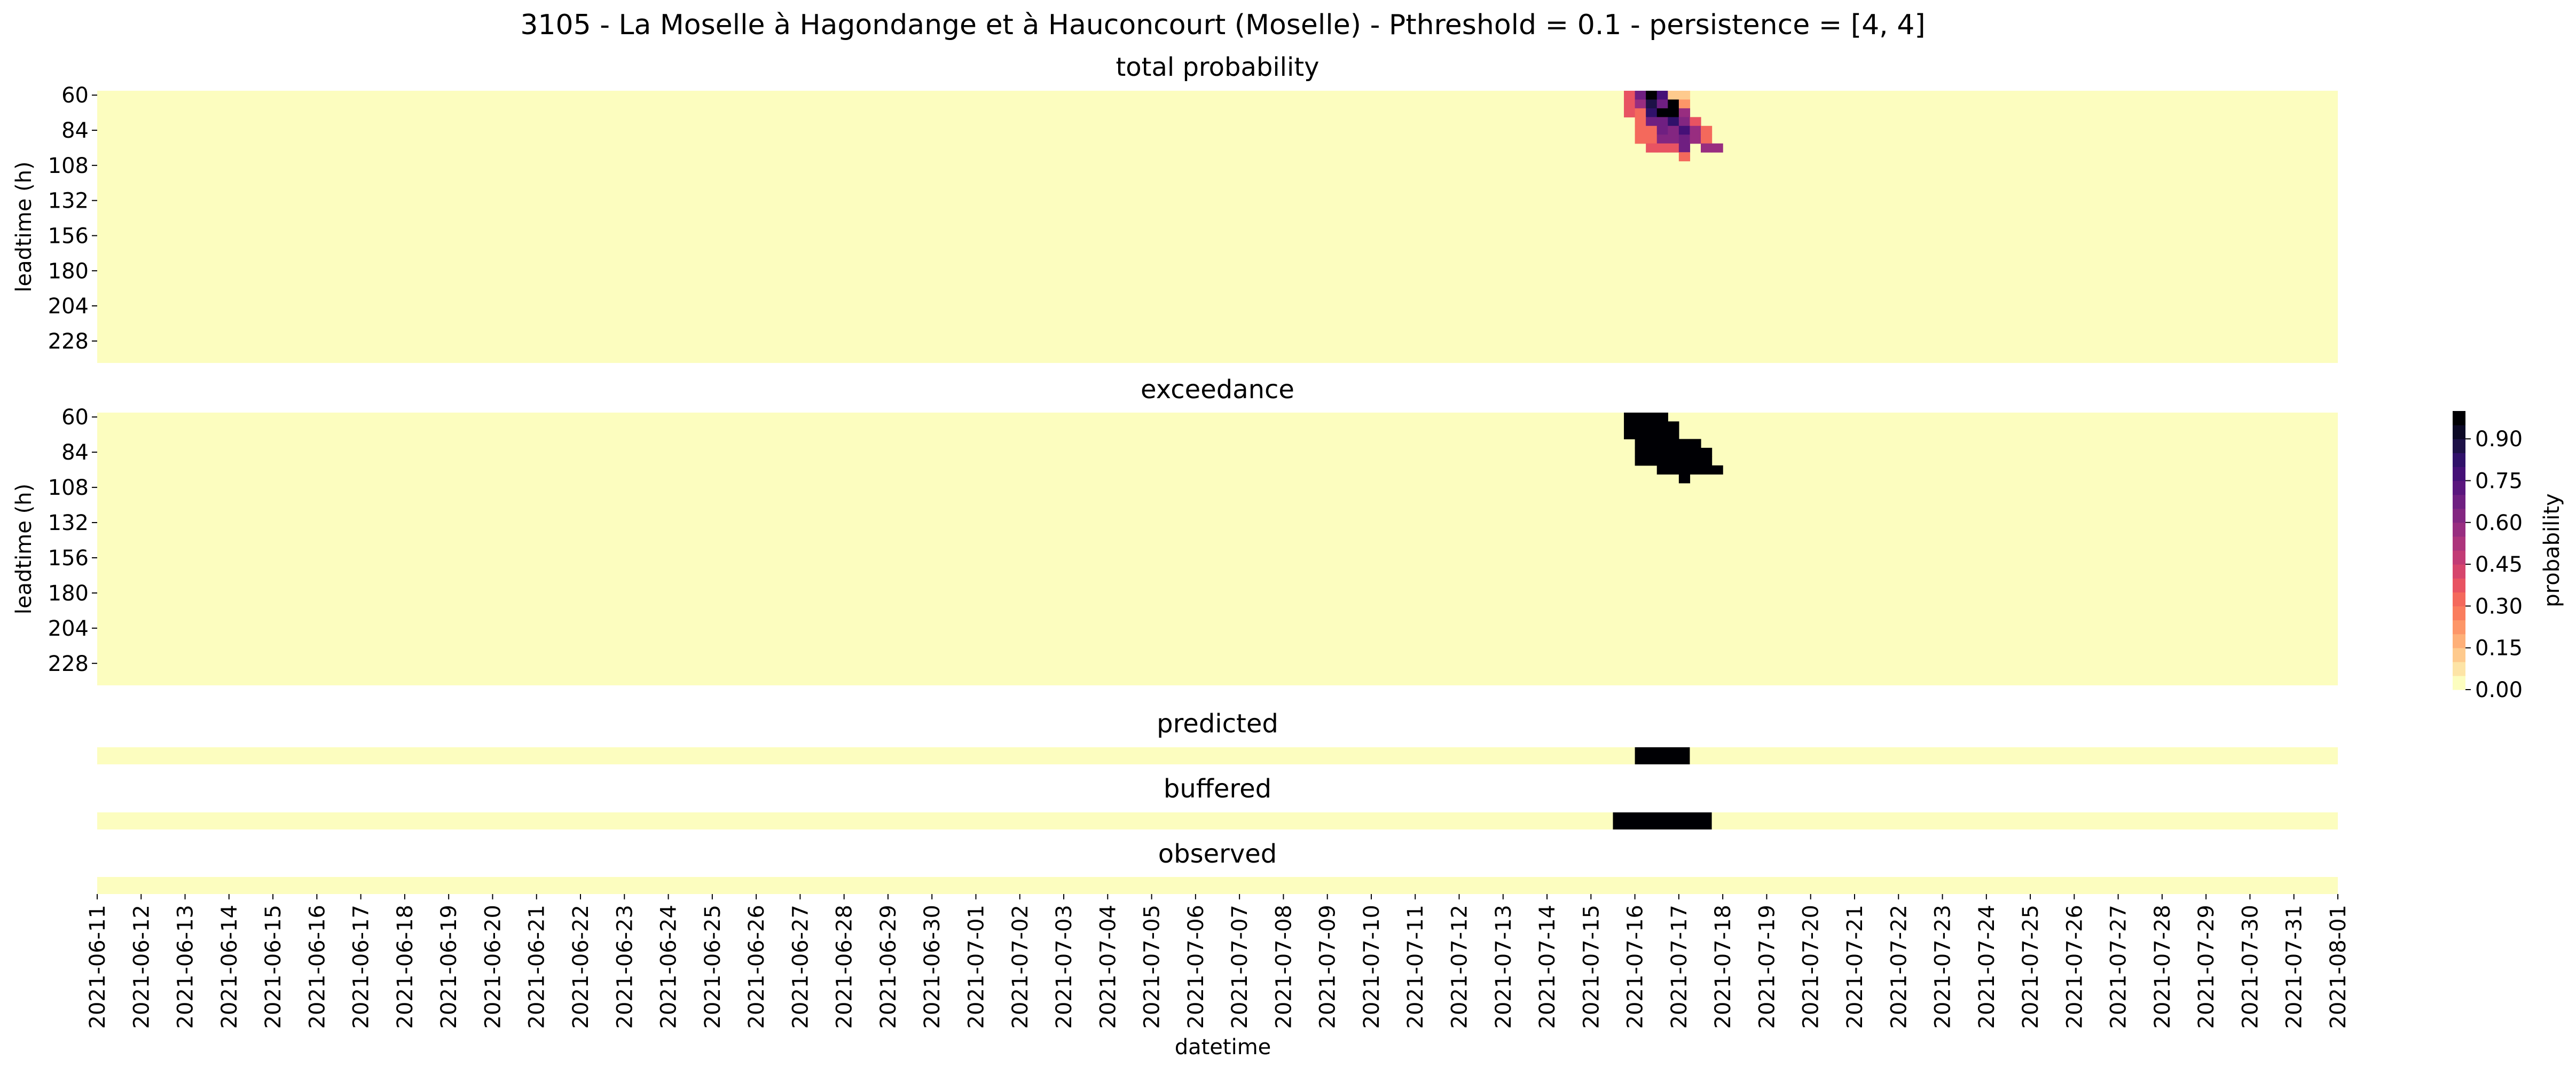 The image size is (2576, 1075). What do you see at coordinates (1680, 967) in the screenshot?
I see `x-tick-label: 2021-07-17` at bounding box center [1680, 967].